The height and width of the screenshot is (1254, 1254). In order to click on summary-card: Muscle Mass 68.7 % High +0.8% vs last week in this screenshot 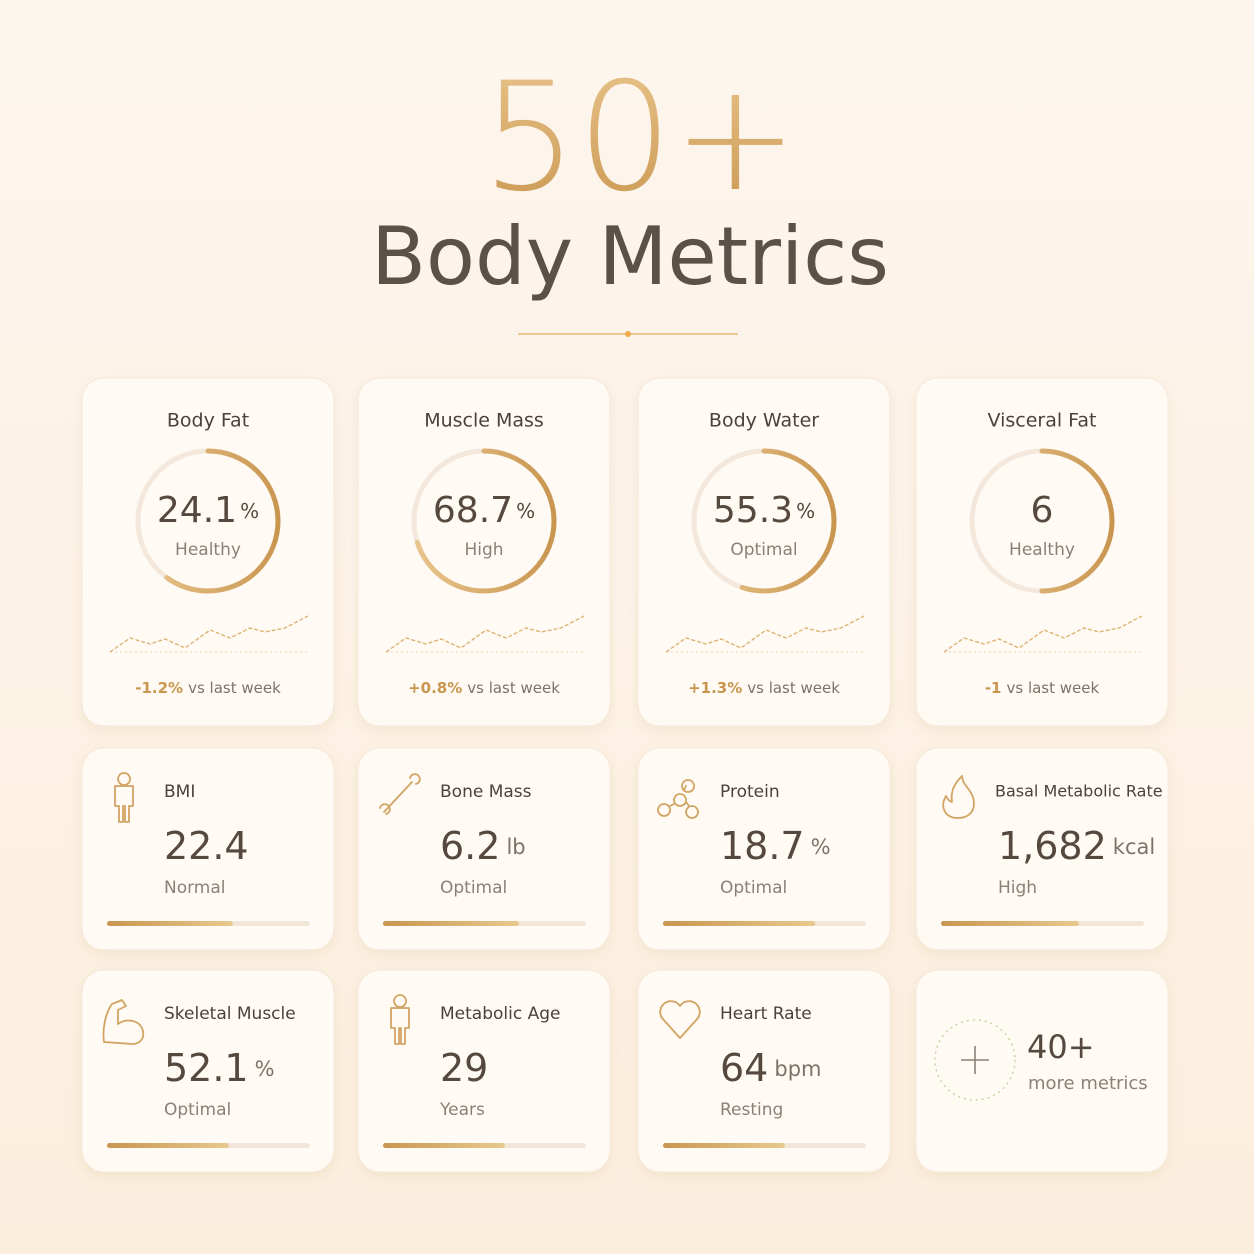, I will do `click(485, 553)`.